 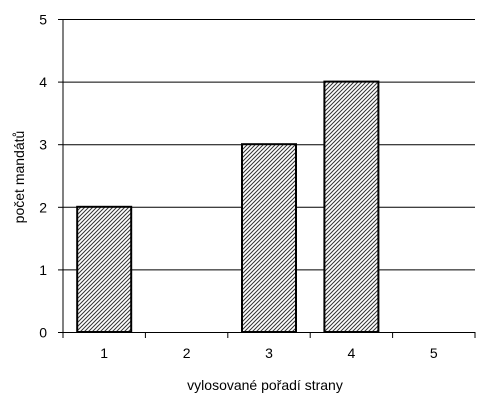 What do you see at coordinates (43, 145) in the screenshot?
I see `y-tick-label-3: 3` at bounding box center [43, 145].